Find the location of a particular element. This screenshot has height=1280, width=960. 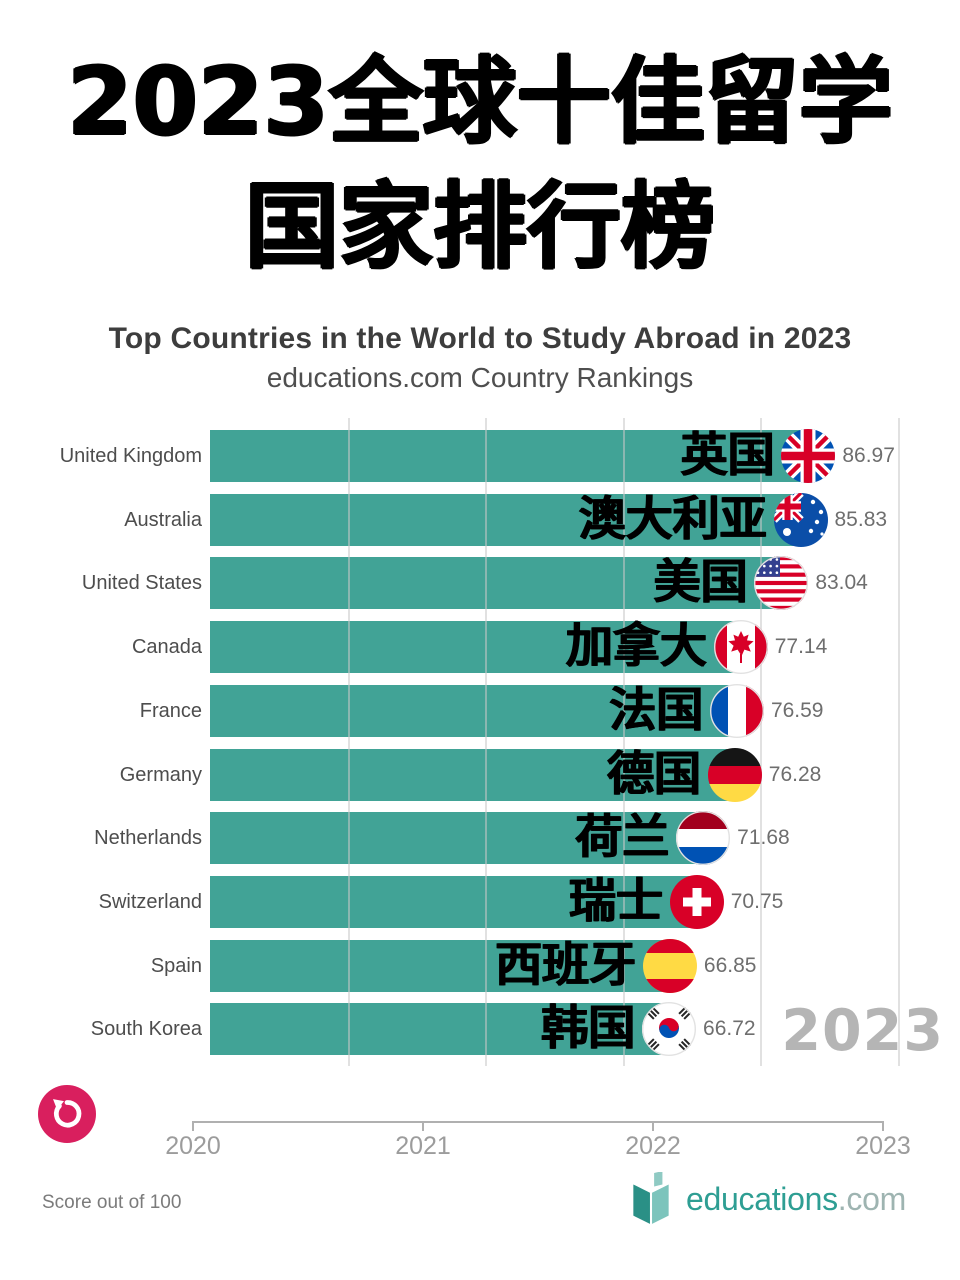

educations-logo: educations.com is located at coordinates (768, 1199).